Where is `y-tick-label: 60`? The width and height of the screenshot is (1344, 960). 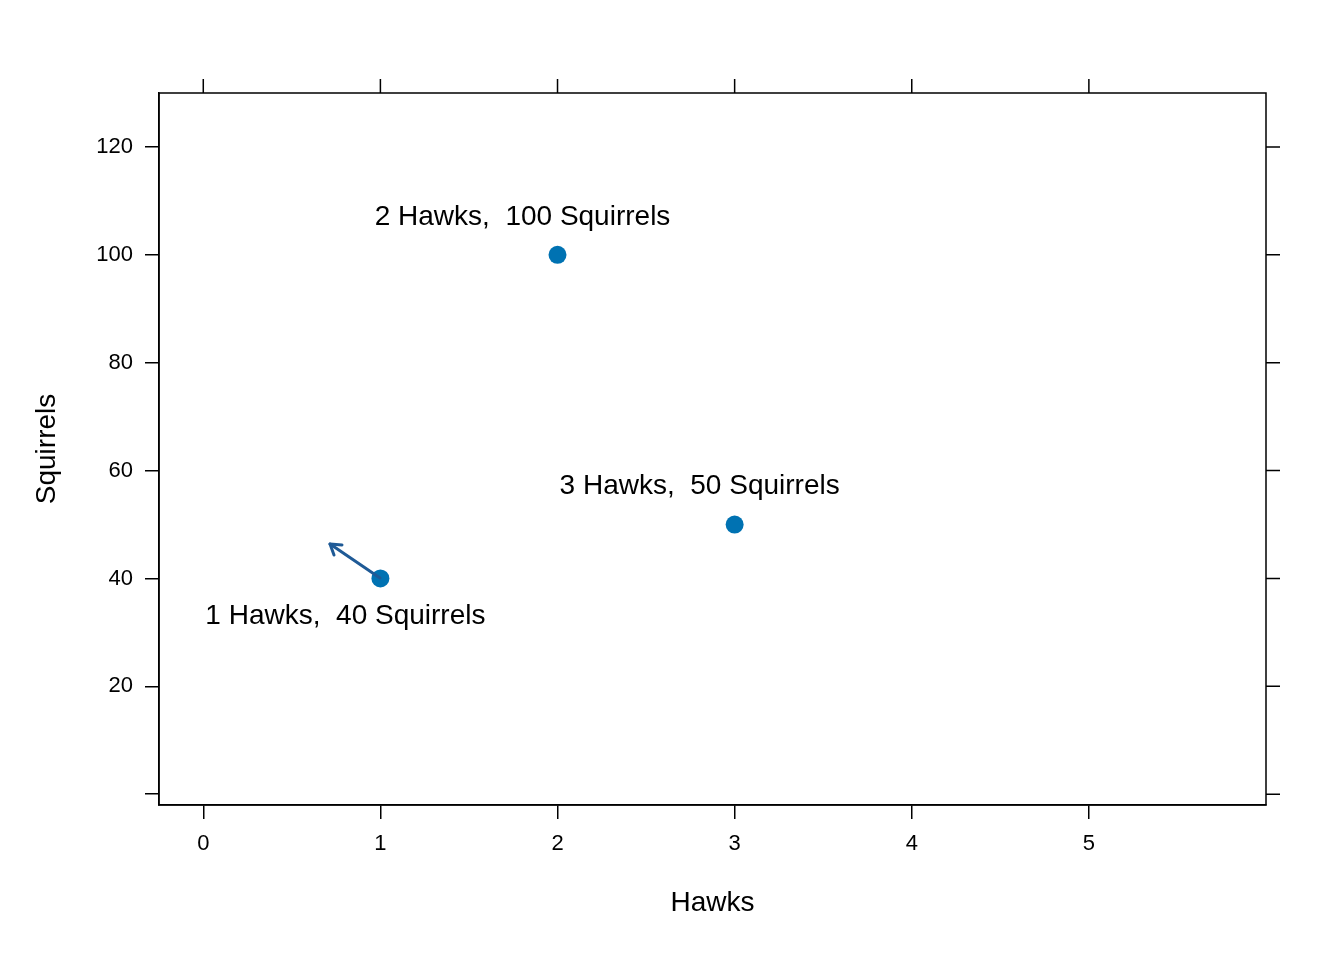
y-tick-label: 60 is located at coordinates (120, 469).